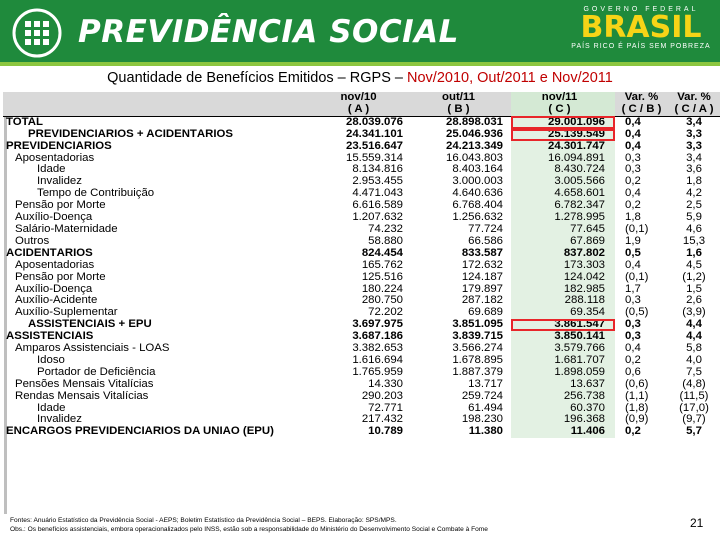 This screenshot has width=720, height=540. I want to click on row-label: Invalidez, so click(59, 420).